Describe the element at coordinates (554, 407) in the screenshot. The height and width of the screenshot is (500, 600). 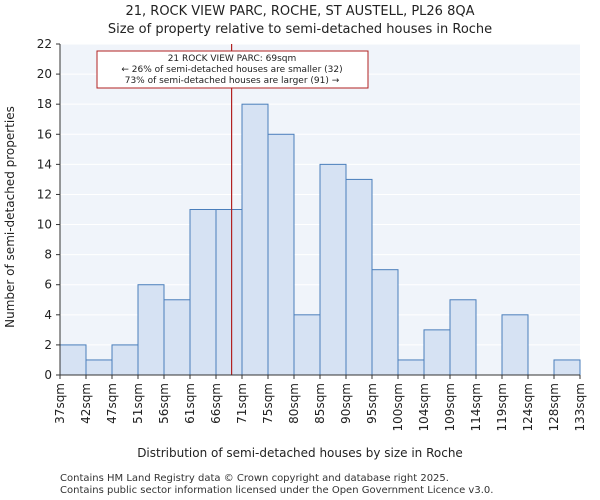
I see `x-tick-label-19: 128sqm` at that location.